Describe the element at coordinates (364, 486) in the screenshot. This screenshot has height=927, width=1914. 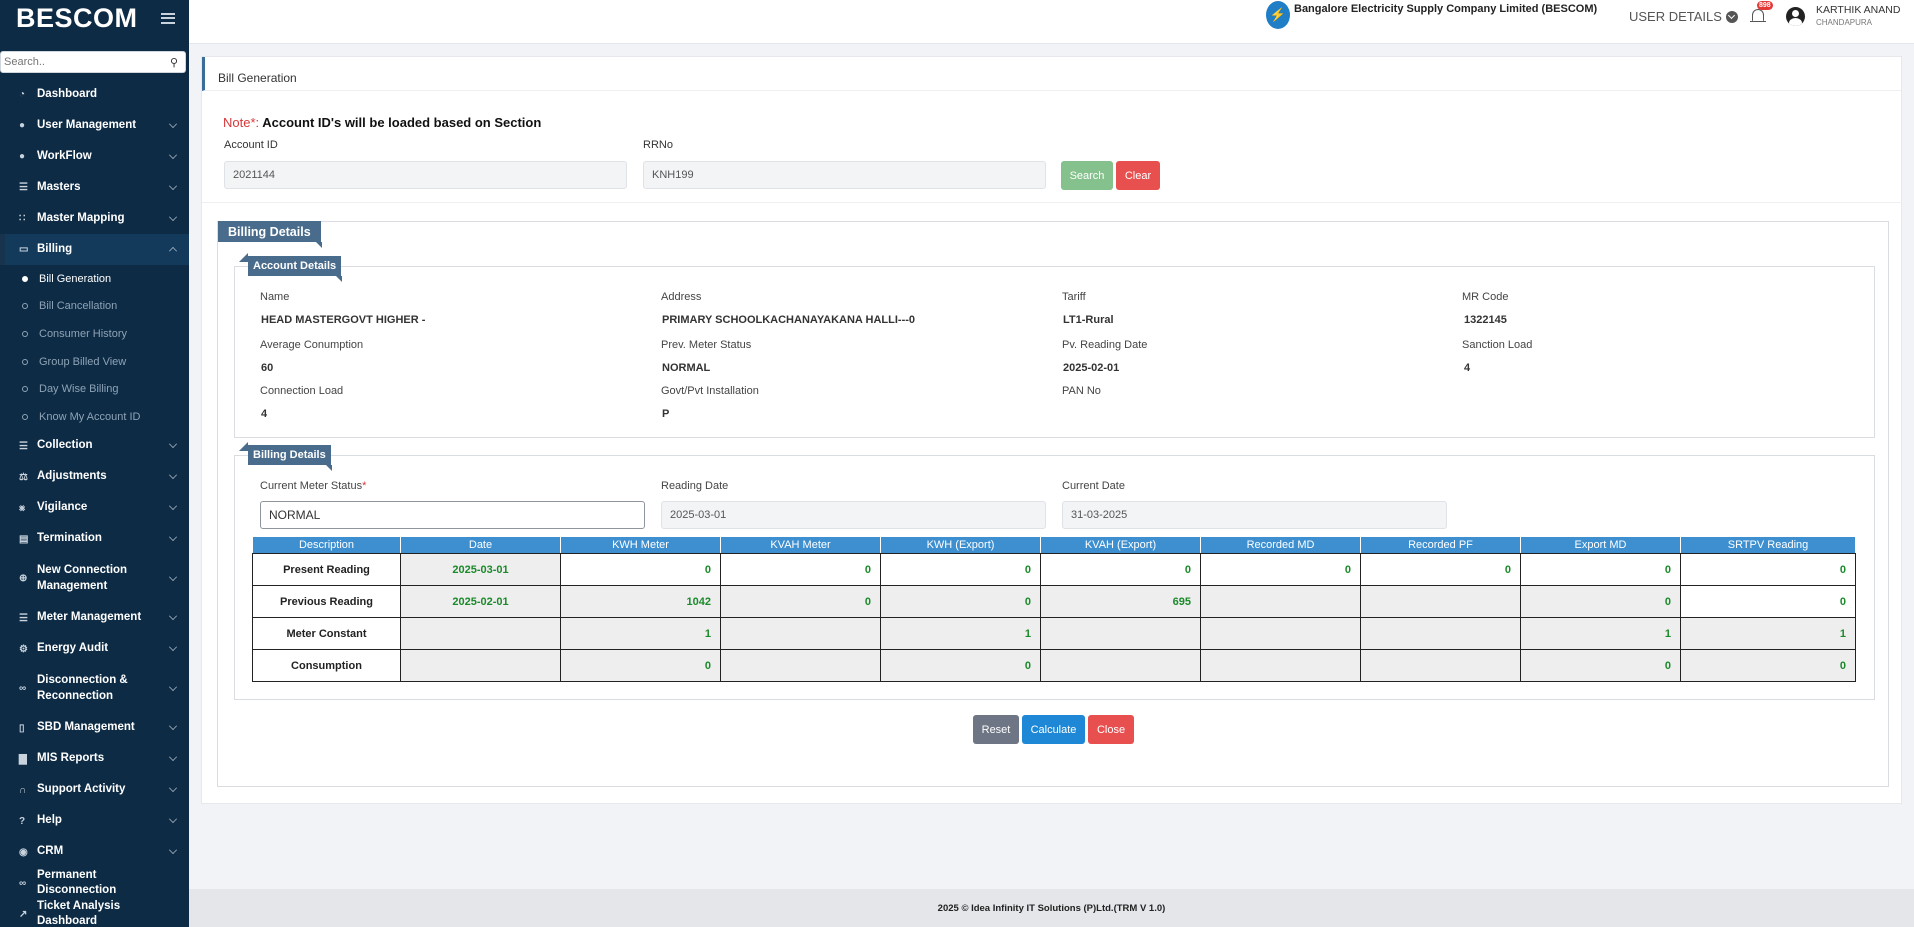
I see `required-star: *` at that location.